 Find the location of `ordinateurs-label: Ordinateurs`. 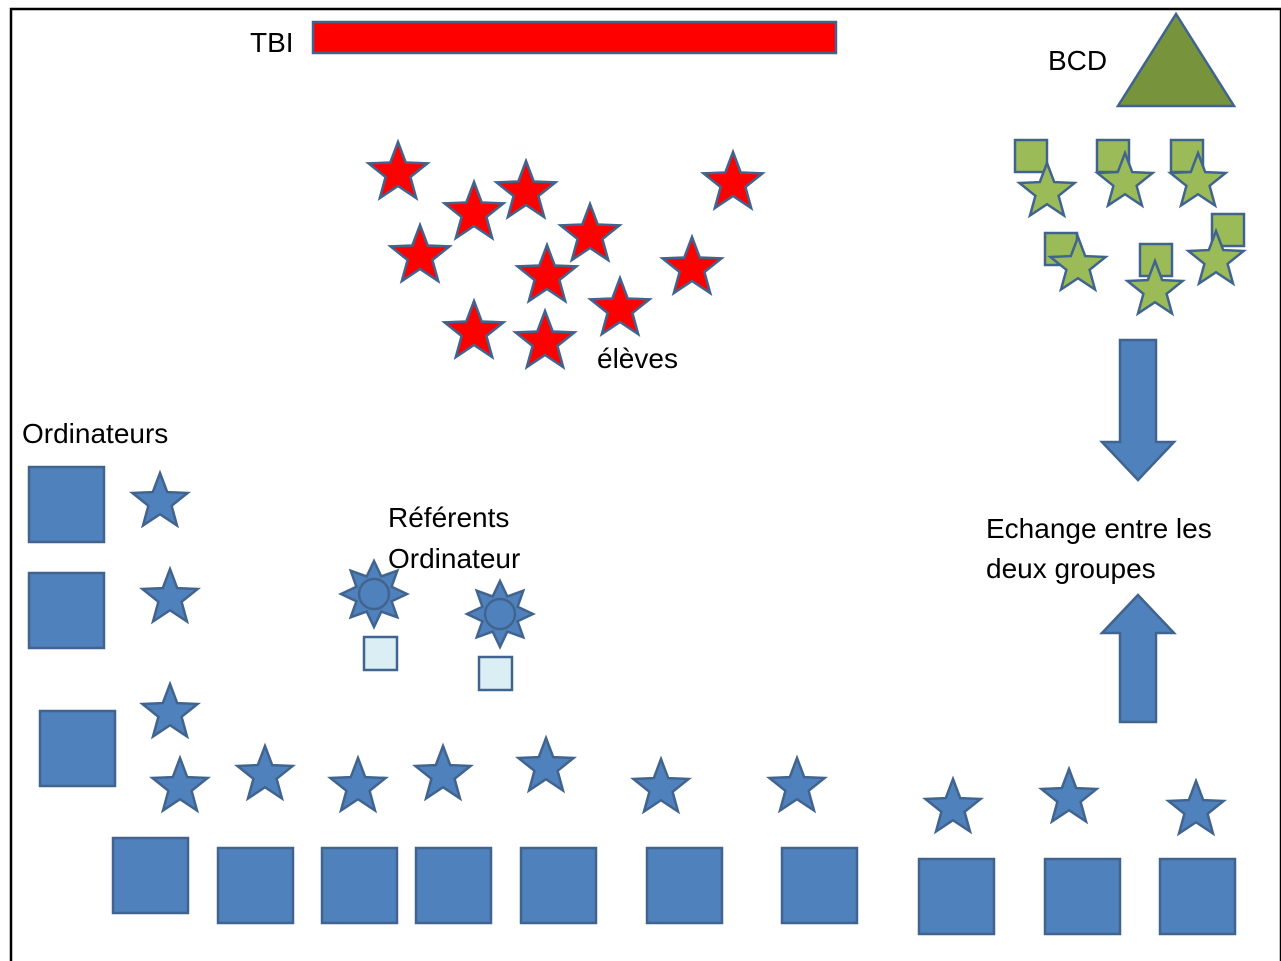

ordinateurs-label: Ordinateurs is located at coordinates (95, 433).